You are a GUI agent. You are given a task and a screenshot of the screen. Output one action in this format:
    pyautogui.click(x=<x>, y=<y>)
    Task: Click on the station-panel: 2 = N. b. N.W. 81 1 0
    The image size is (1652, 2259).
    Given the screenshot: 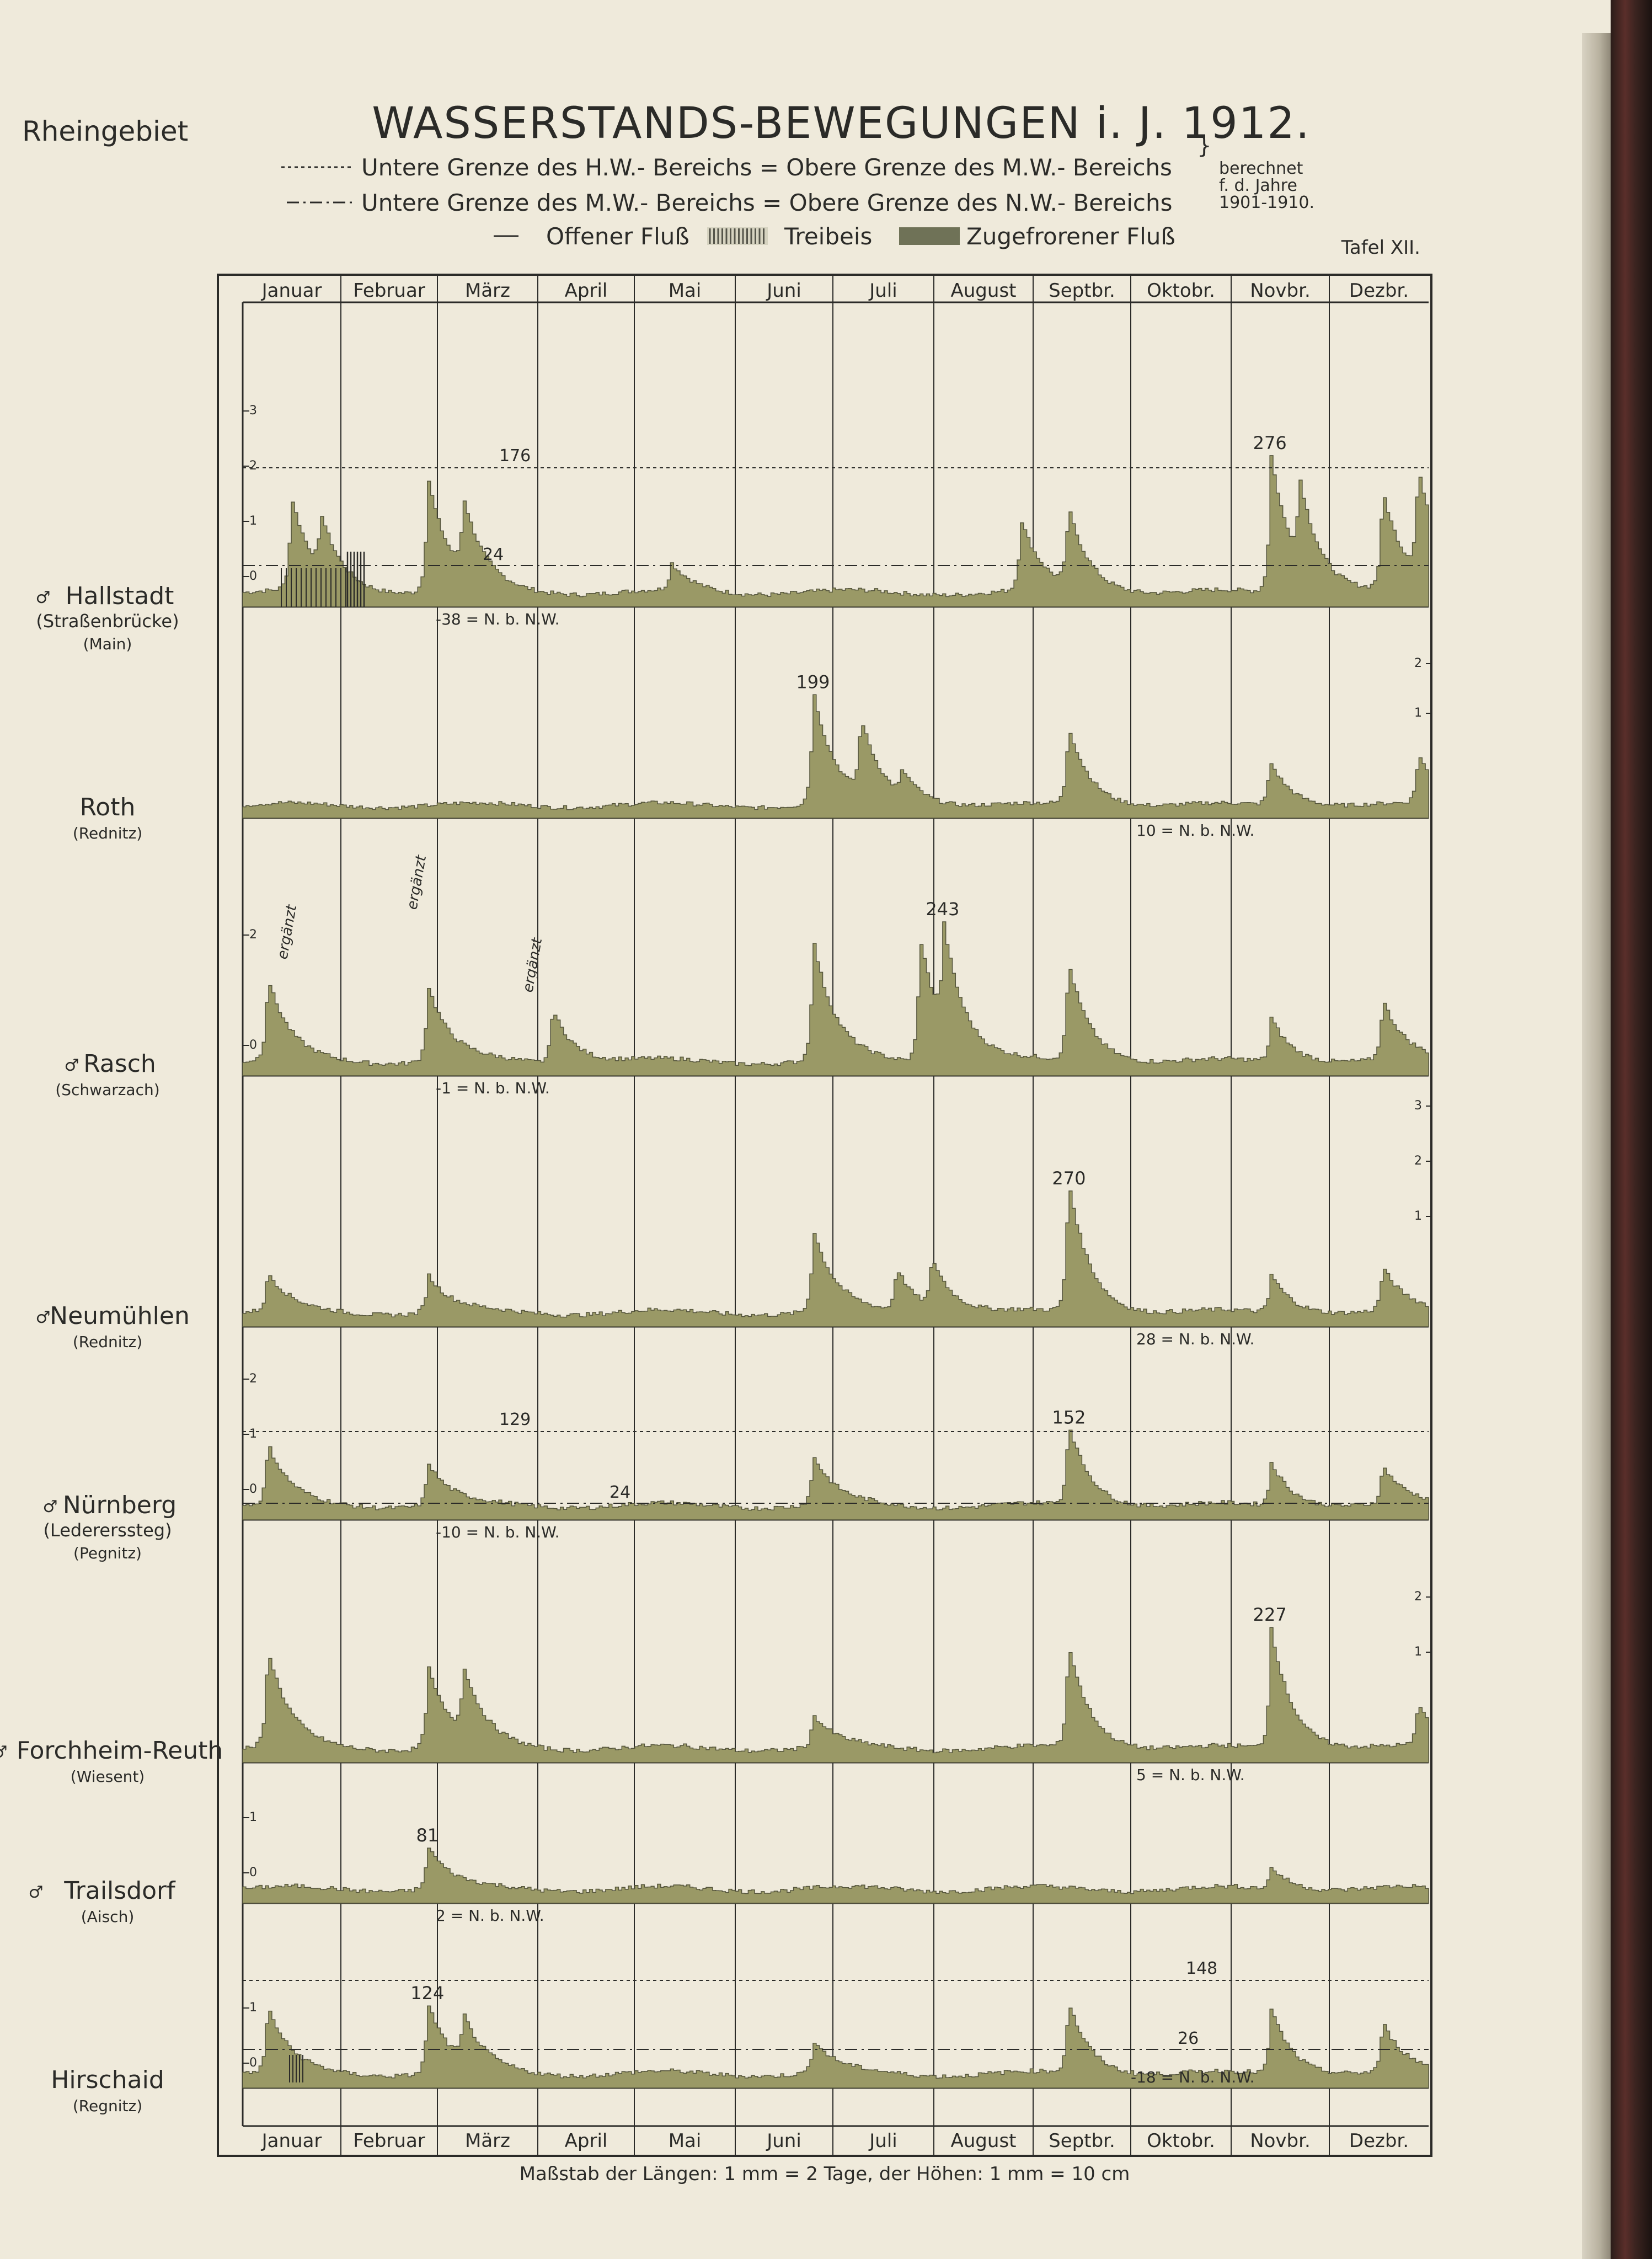 What is the action you would take?
    pyautogui.click(x=835, y=1868)
    